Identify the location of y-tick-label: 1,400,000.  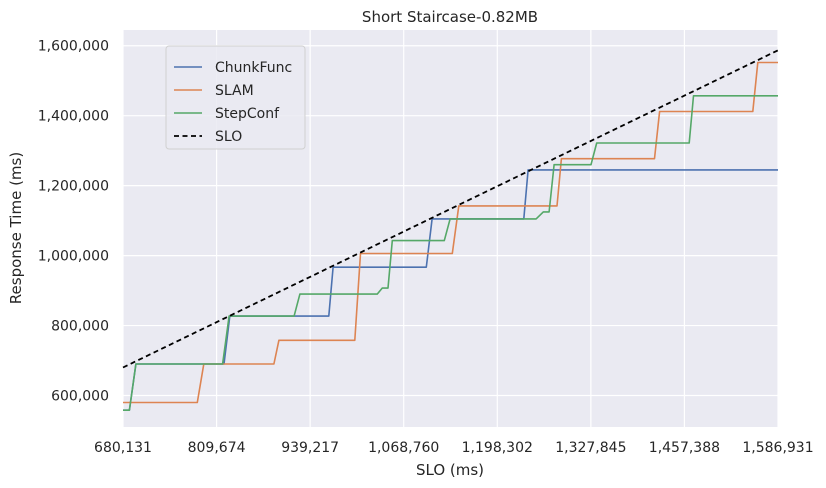
(73, 117).